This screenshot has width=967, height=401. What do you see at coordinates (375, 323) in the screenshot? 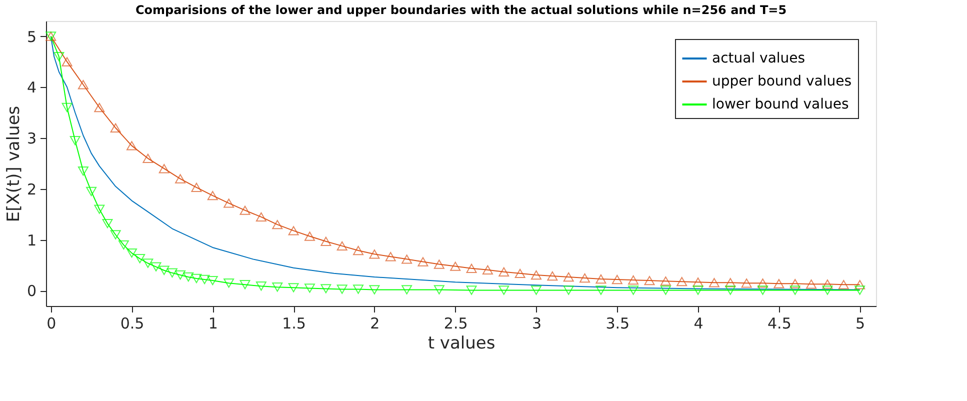
I see `x-tick-label: 2` at bounding box center [375, 323].